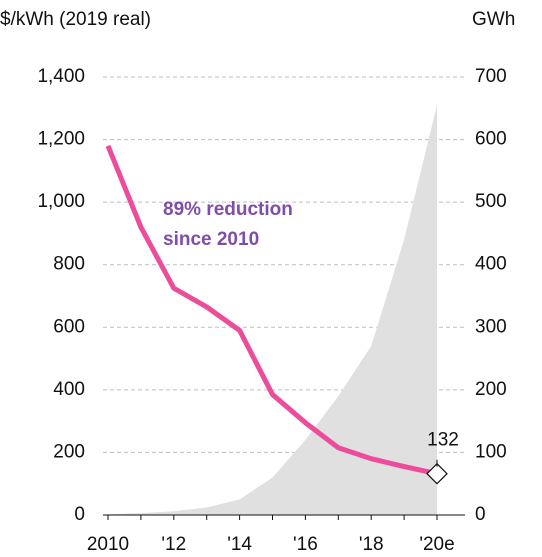 The image size is (542, 557). I want to click on y2-tick-label: 100, so click(491, 451).